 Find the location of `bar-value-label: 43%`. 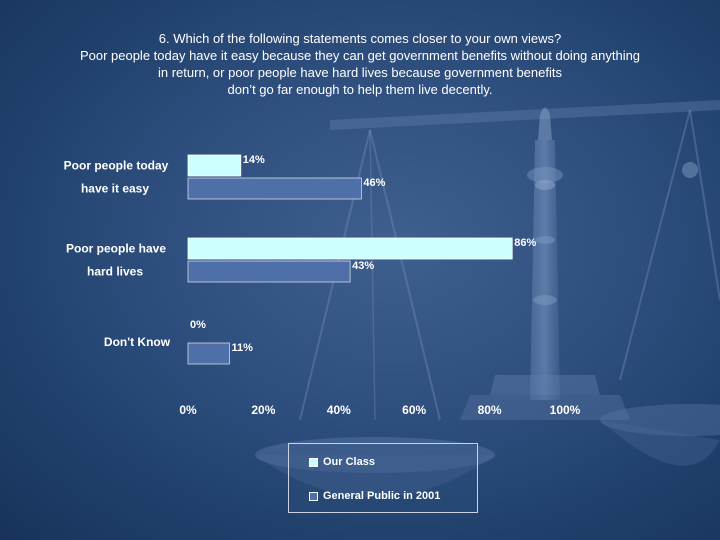

bar-value-label: 43% is located at coordinates (363, 266).